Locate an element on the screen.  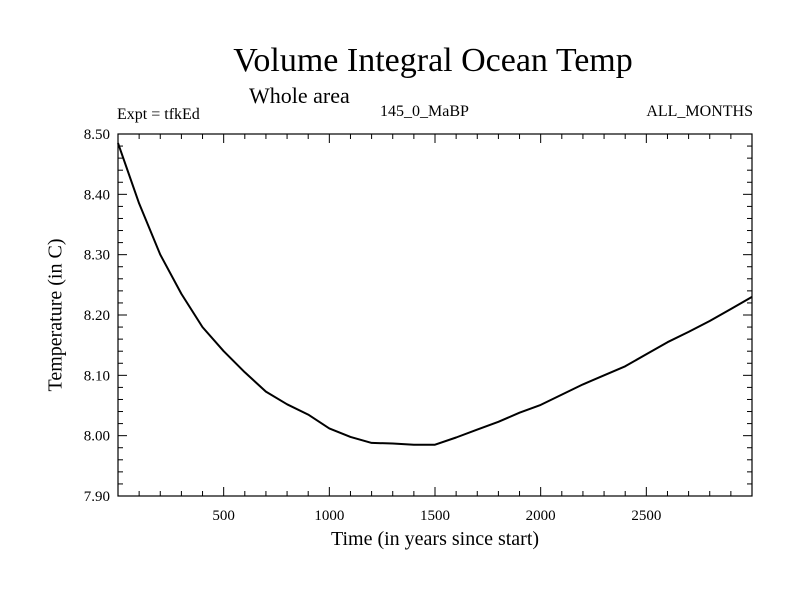
experiment-label: Expt = tfkEd is located at coordinates (158, 114).